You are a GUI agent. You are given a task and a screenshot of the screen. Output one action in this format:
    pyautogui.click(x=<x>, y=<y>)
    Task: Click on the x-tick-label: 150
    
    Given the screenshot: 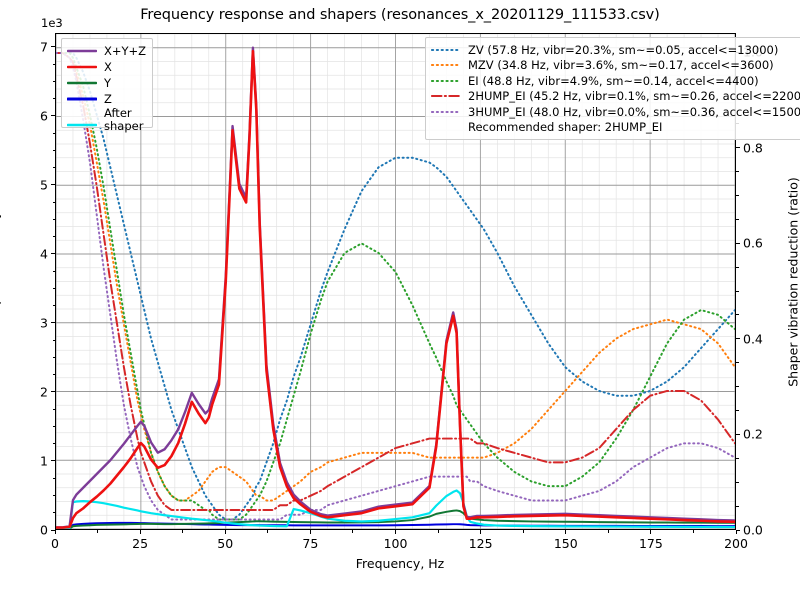 What is the action you would take?
    pyautogui.click(x=565, y=543)
    